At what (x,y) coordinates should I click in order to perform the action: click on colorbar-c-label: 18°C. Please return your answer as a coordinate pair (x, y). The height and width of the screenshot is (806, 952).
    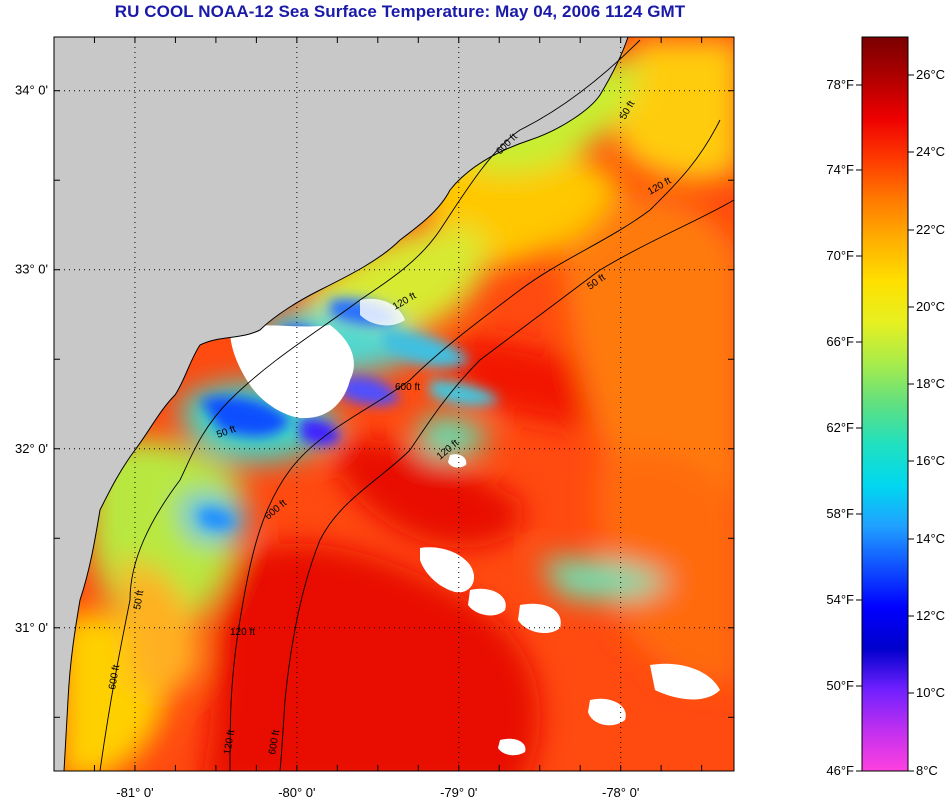
    Looking at the image, I should click on (930, 383).